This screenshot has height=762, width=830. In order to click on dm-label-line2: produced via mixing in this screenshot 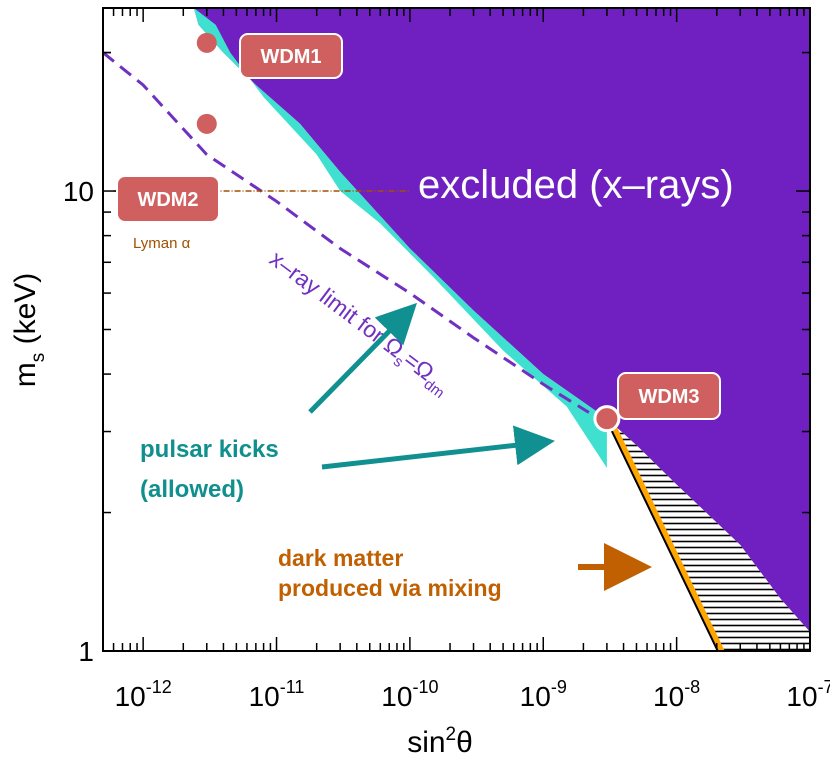, I will do `click(390, 588)`.